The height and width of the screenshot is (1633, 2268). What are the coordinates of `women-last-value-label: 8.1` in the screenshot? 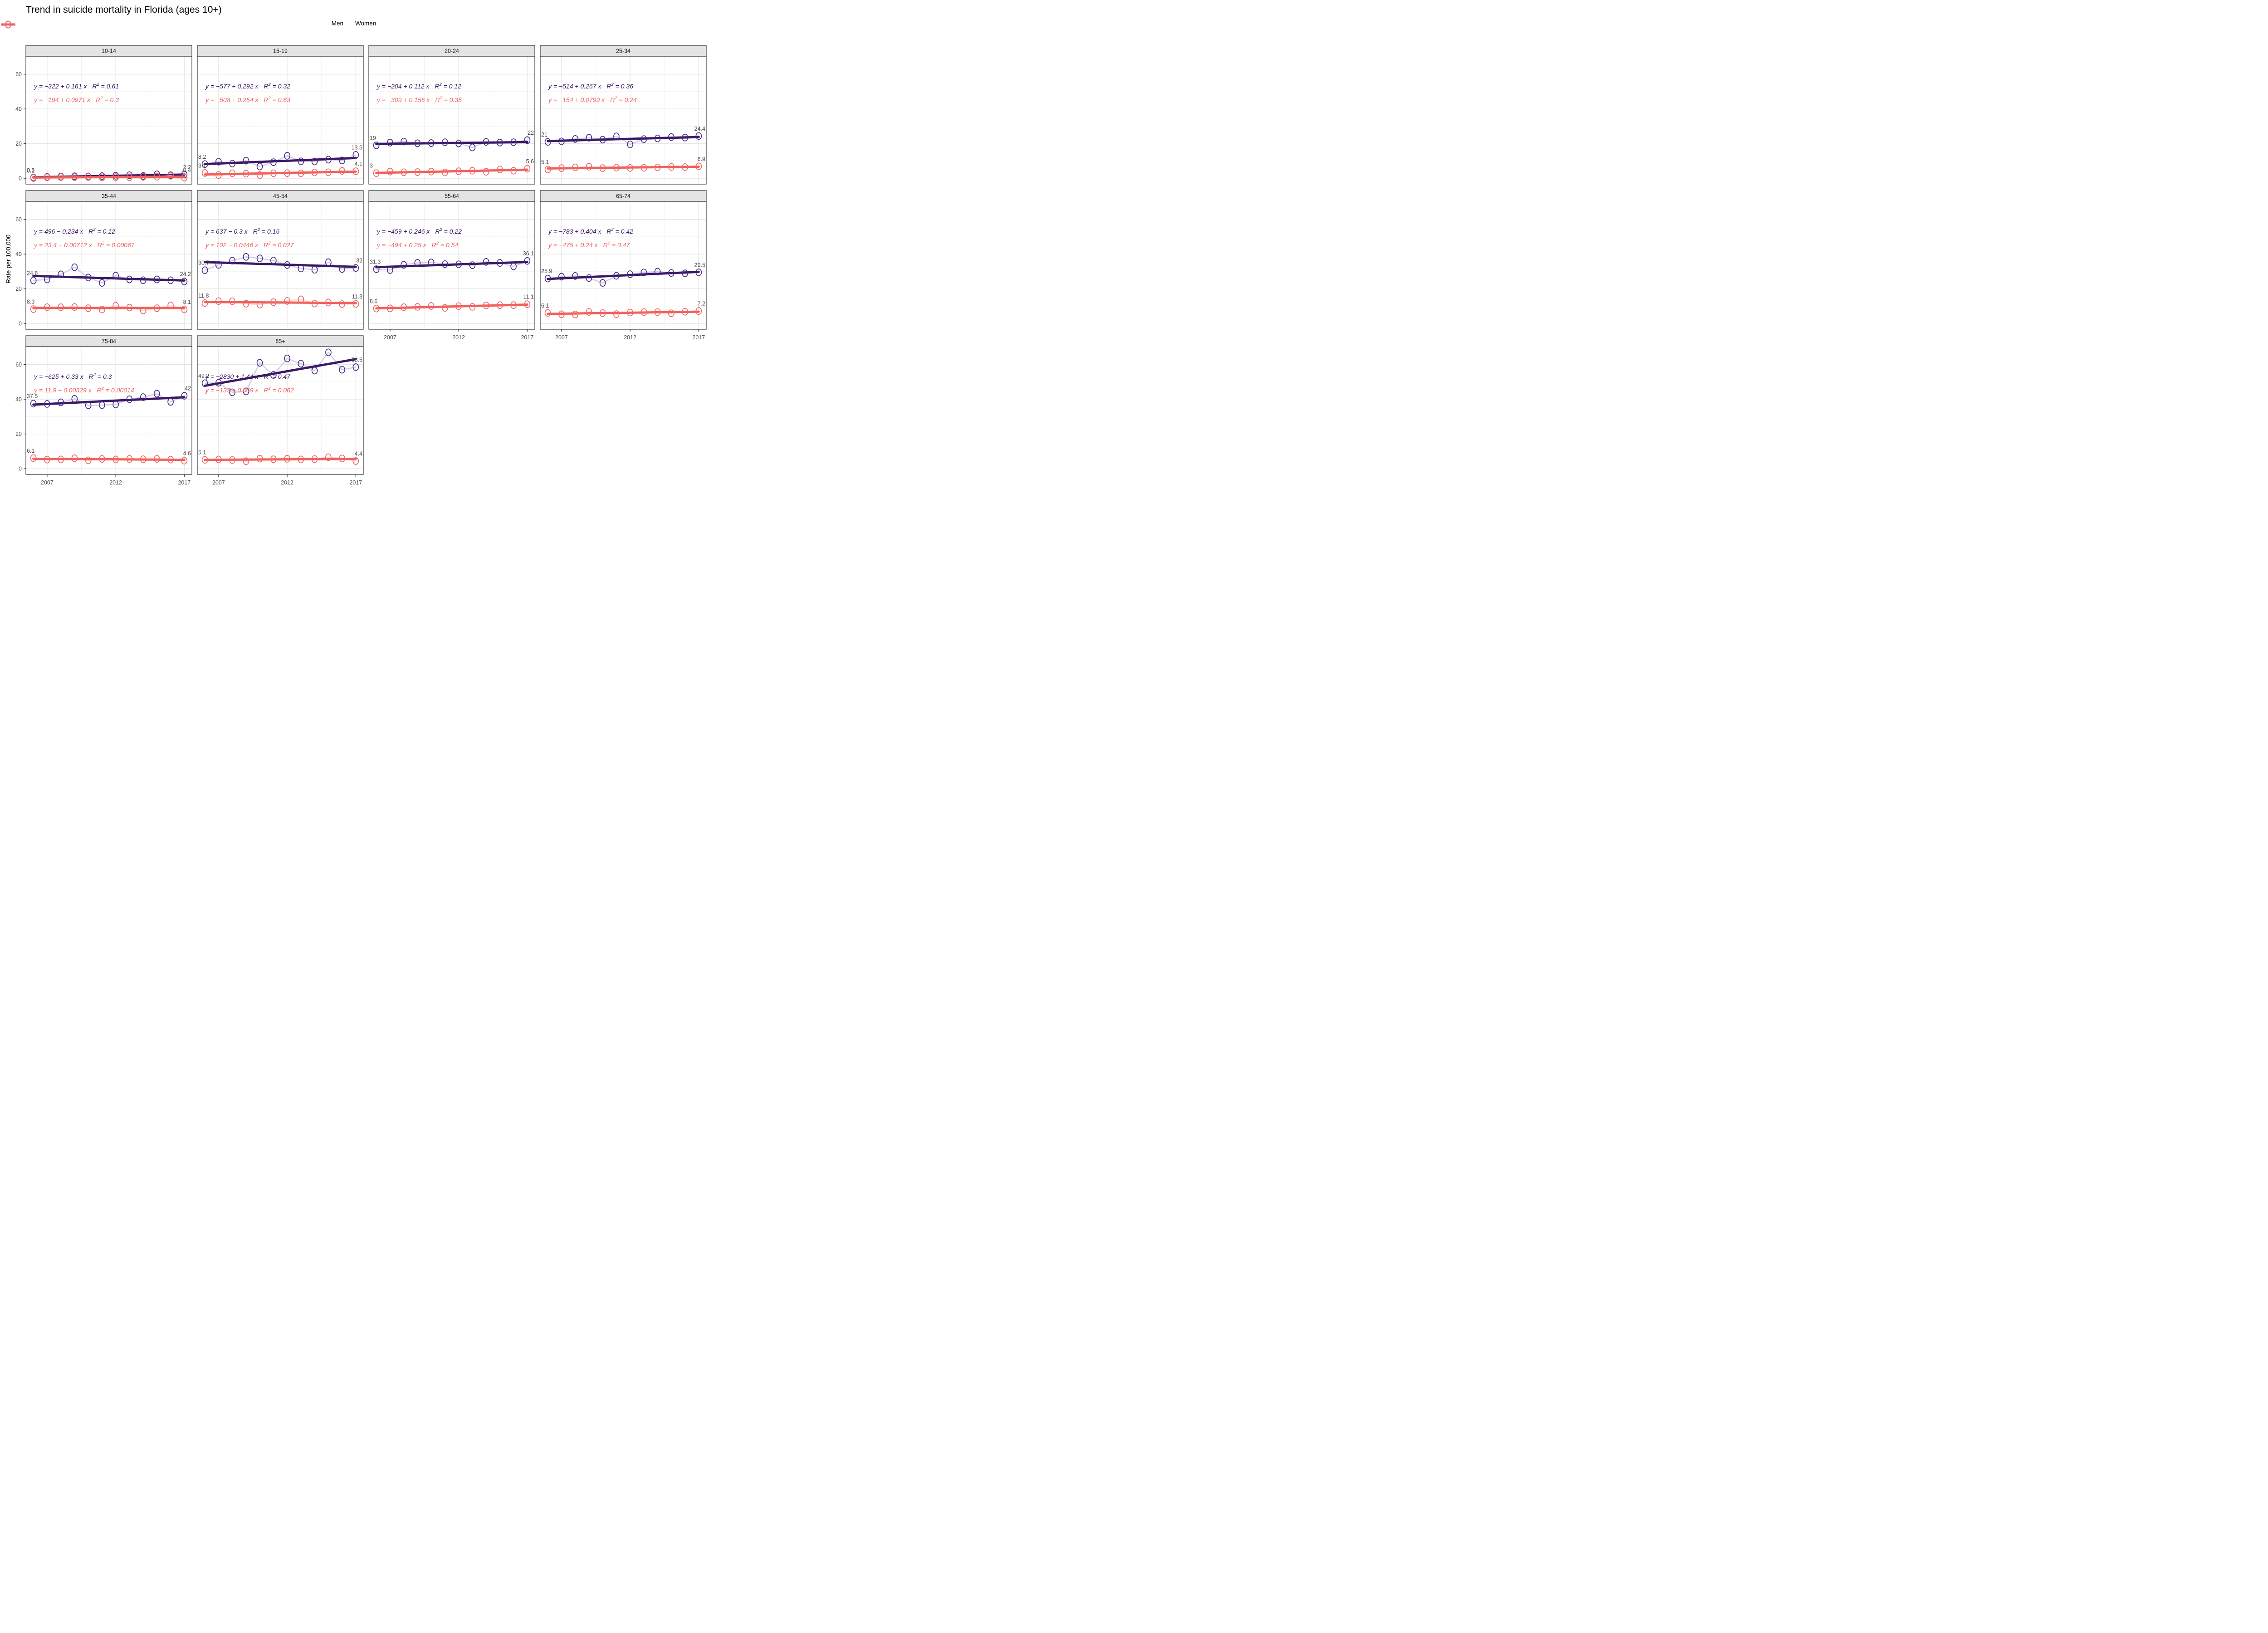 It's located at (187, 302).